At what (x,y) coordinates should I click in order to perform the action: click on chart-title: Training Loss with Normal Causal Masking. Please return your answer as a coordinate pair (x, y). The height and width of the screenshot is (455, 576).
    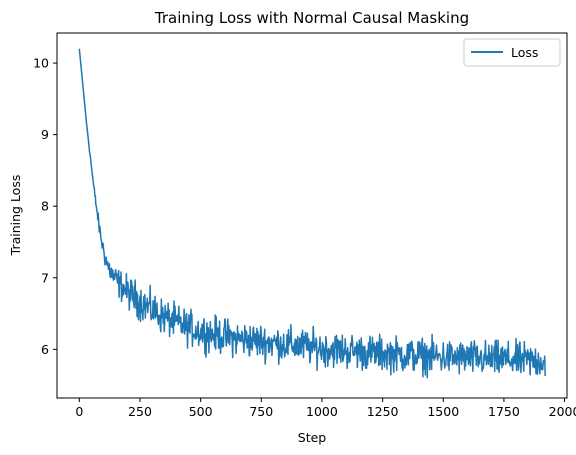
    Looking at the image, I should click on (311, 18).